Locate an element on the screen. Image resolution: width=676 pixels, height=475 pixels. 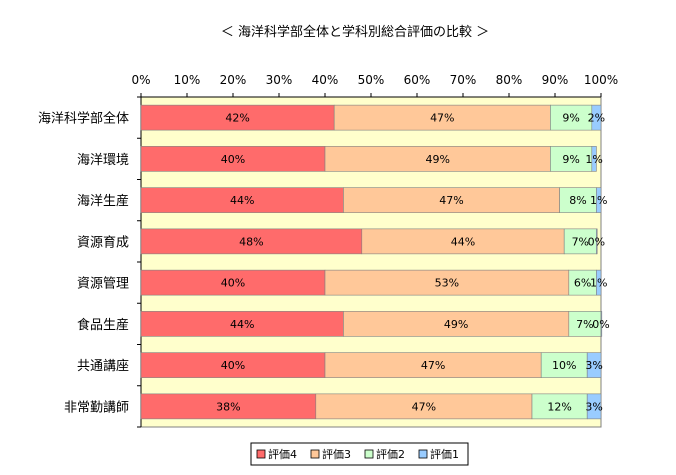
x-tick-label: 80% is located at coordinates (509, 80).